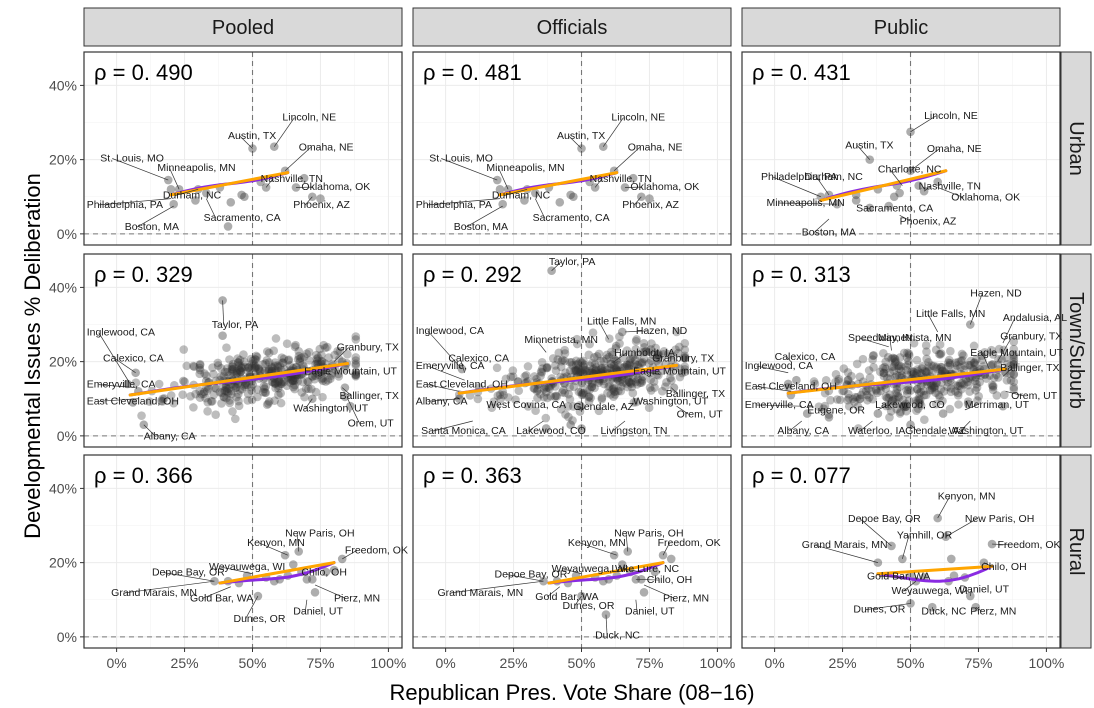 The height and width of the screenshot is (708, 1094). Describe the element at coordinates (621, 179) in the screenshot. I see `point-label: Nashville, TN` at that location.